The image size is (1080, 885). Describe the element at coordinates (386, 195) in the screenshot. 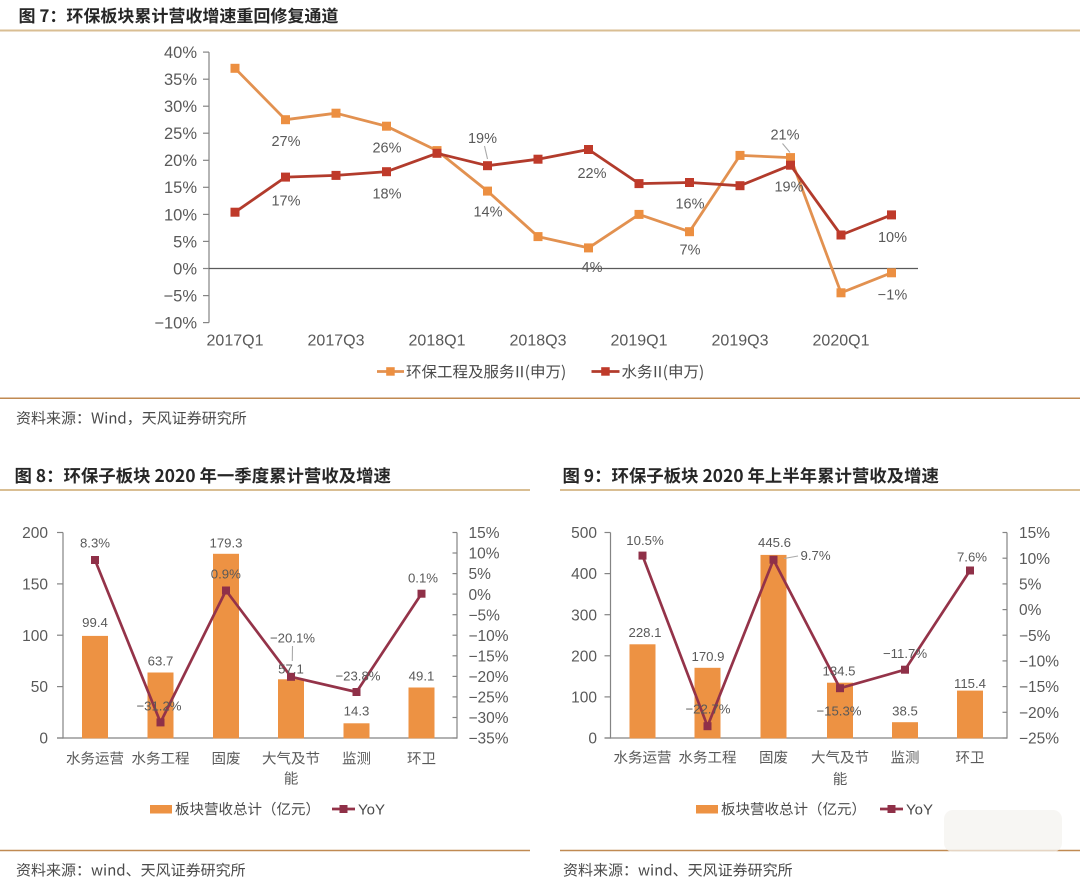

I see `svg-text: 18%` at that location.